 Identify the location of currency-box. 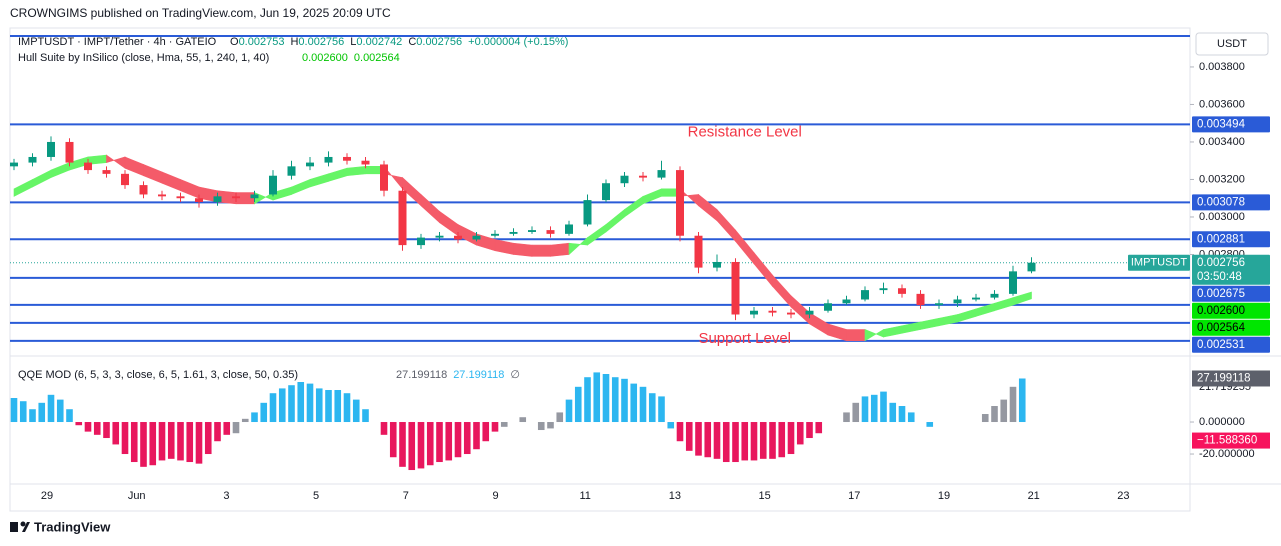
(1232, 44).